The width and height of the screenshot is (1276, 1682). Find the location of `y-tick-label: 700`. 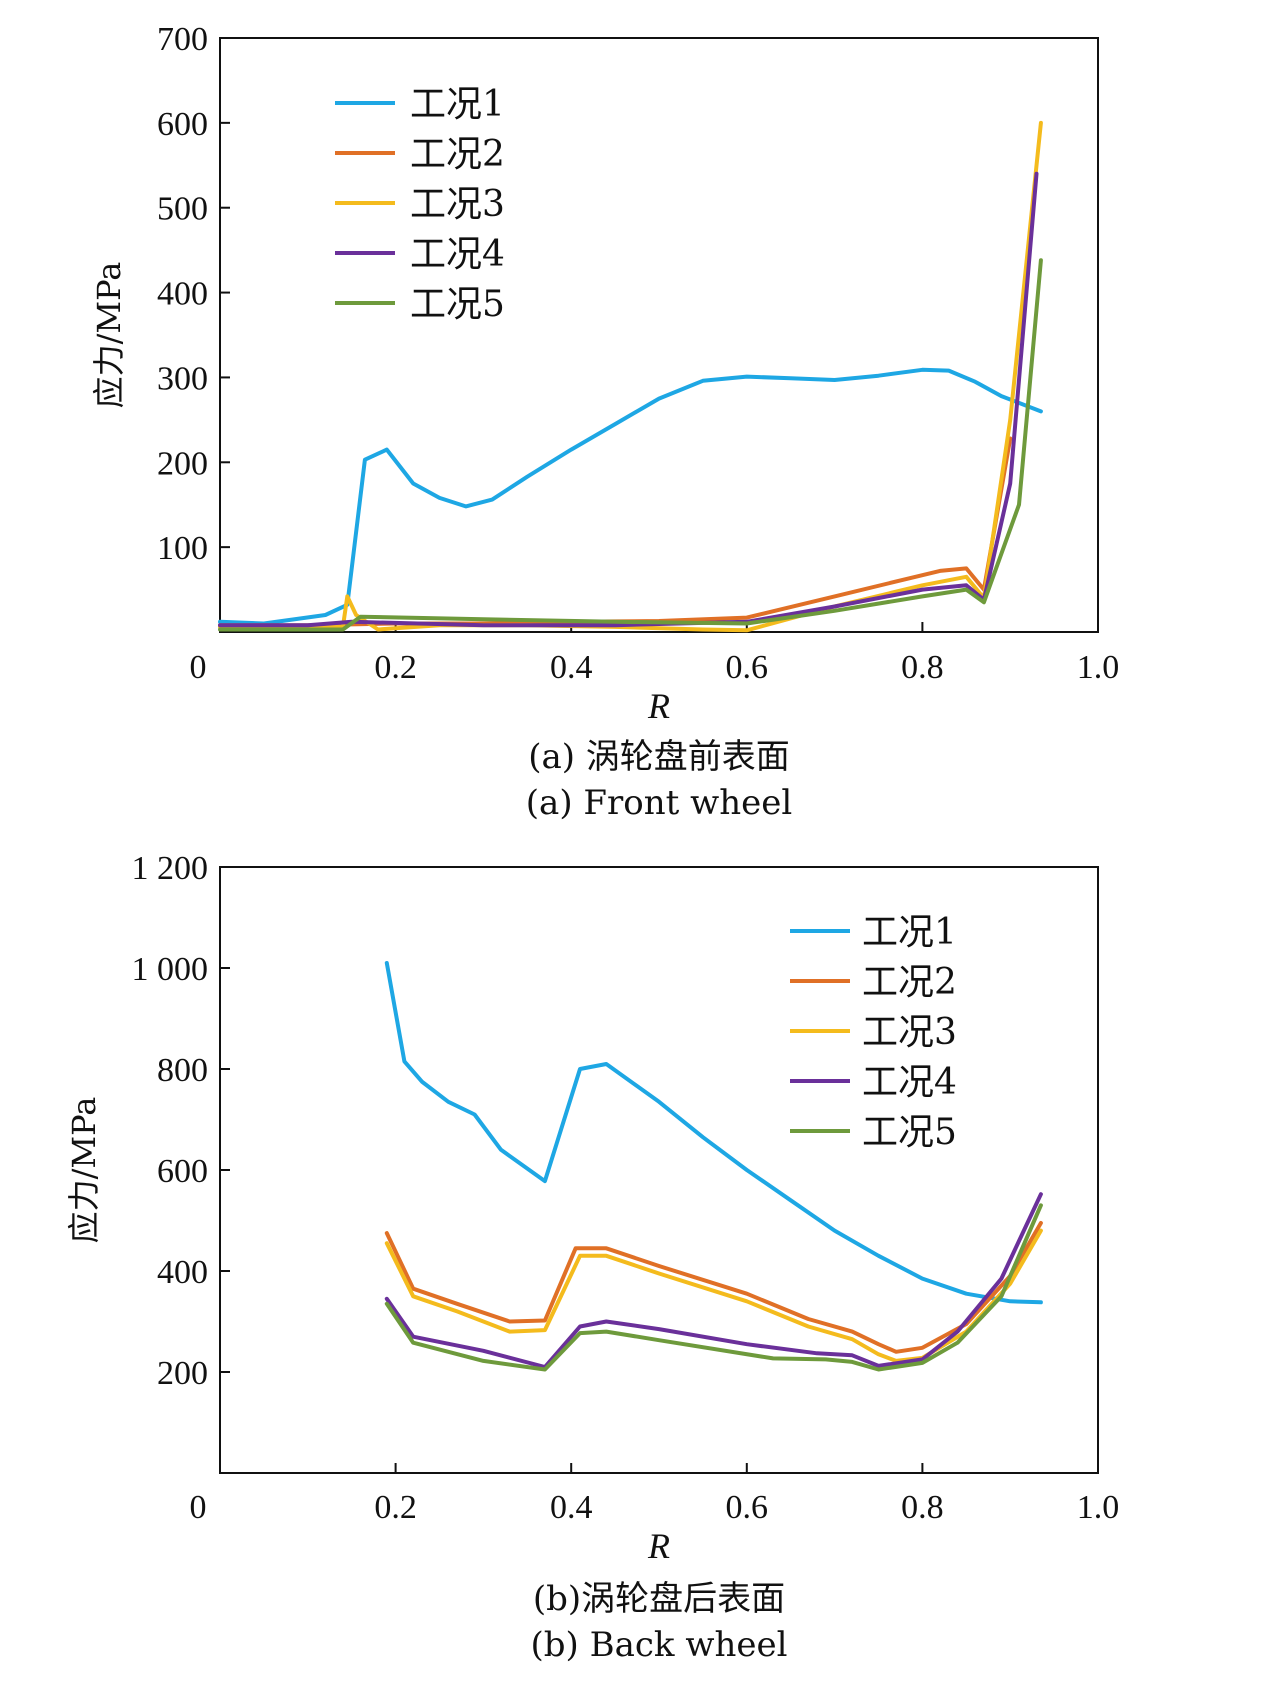

y-tick-label: 700 is located at coordinates (182, 39).